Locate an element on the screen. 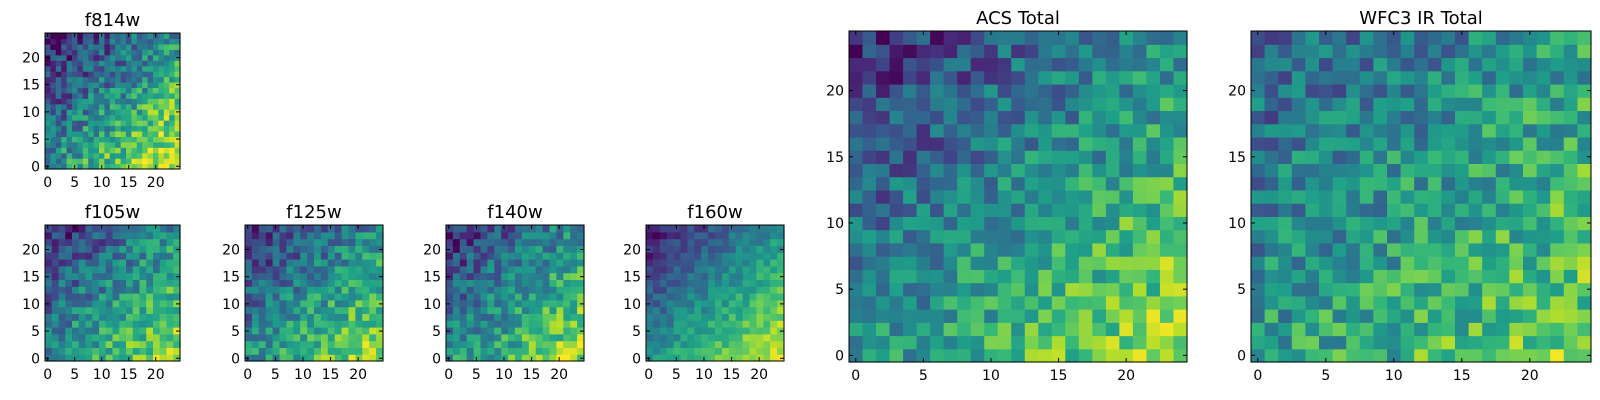 The width and height of the screenshot is (1600, 400). axes-frame is located at coordinates (314, 293).